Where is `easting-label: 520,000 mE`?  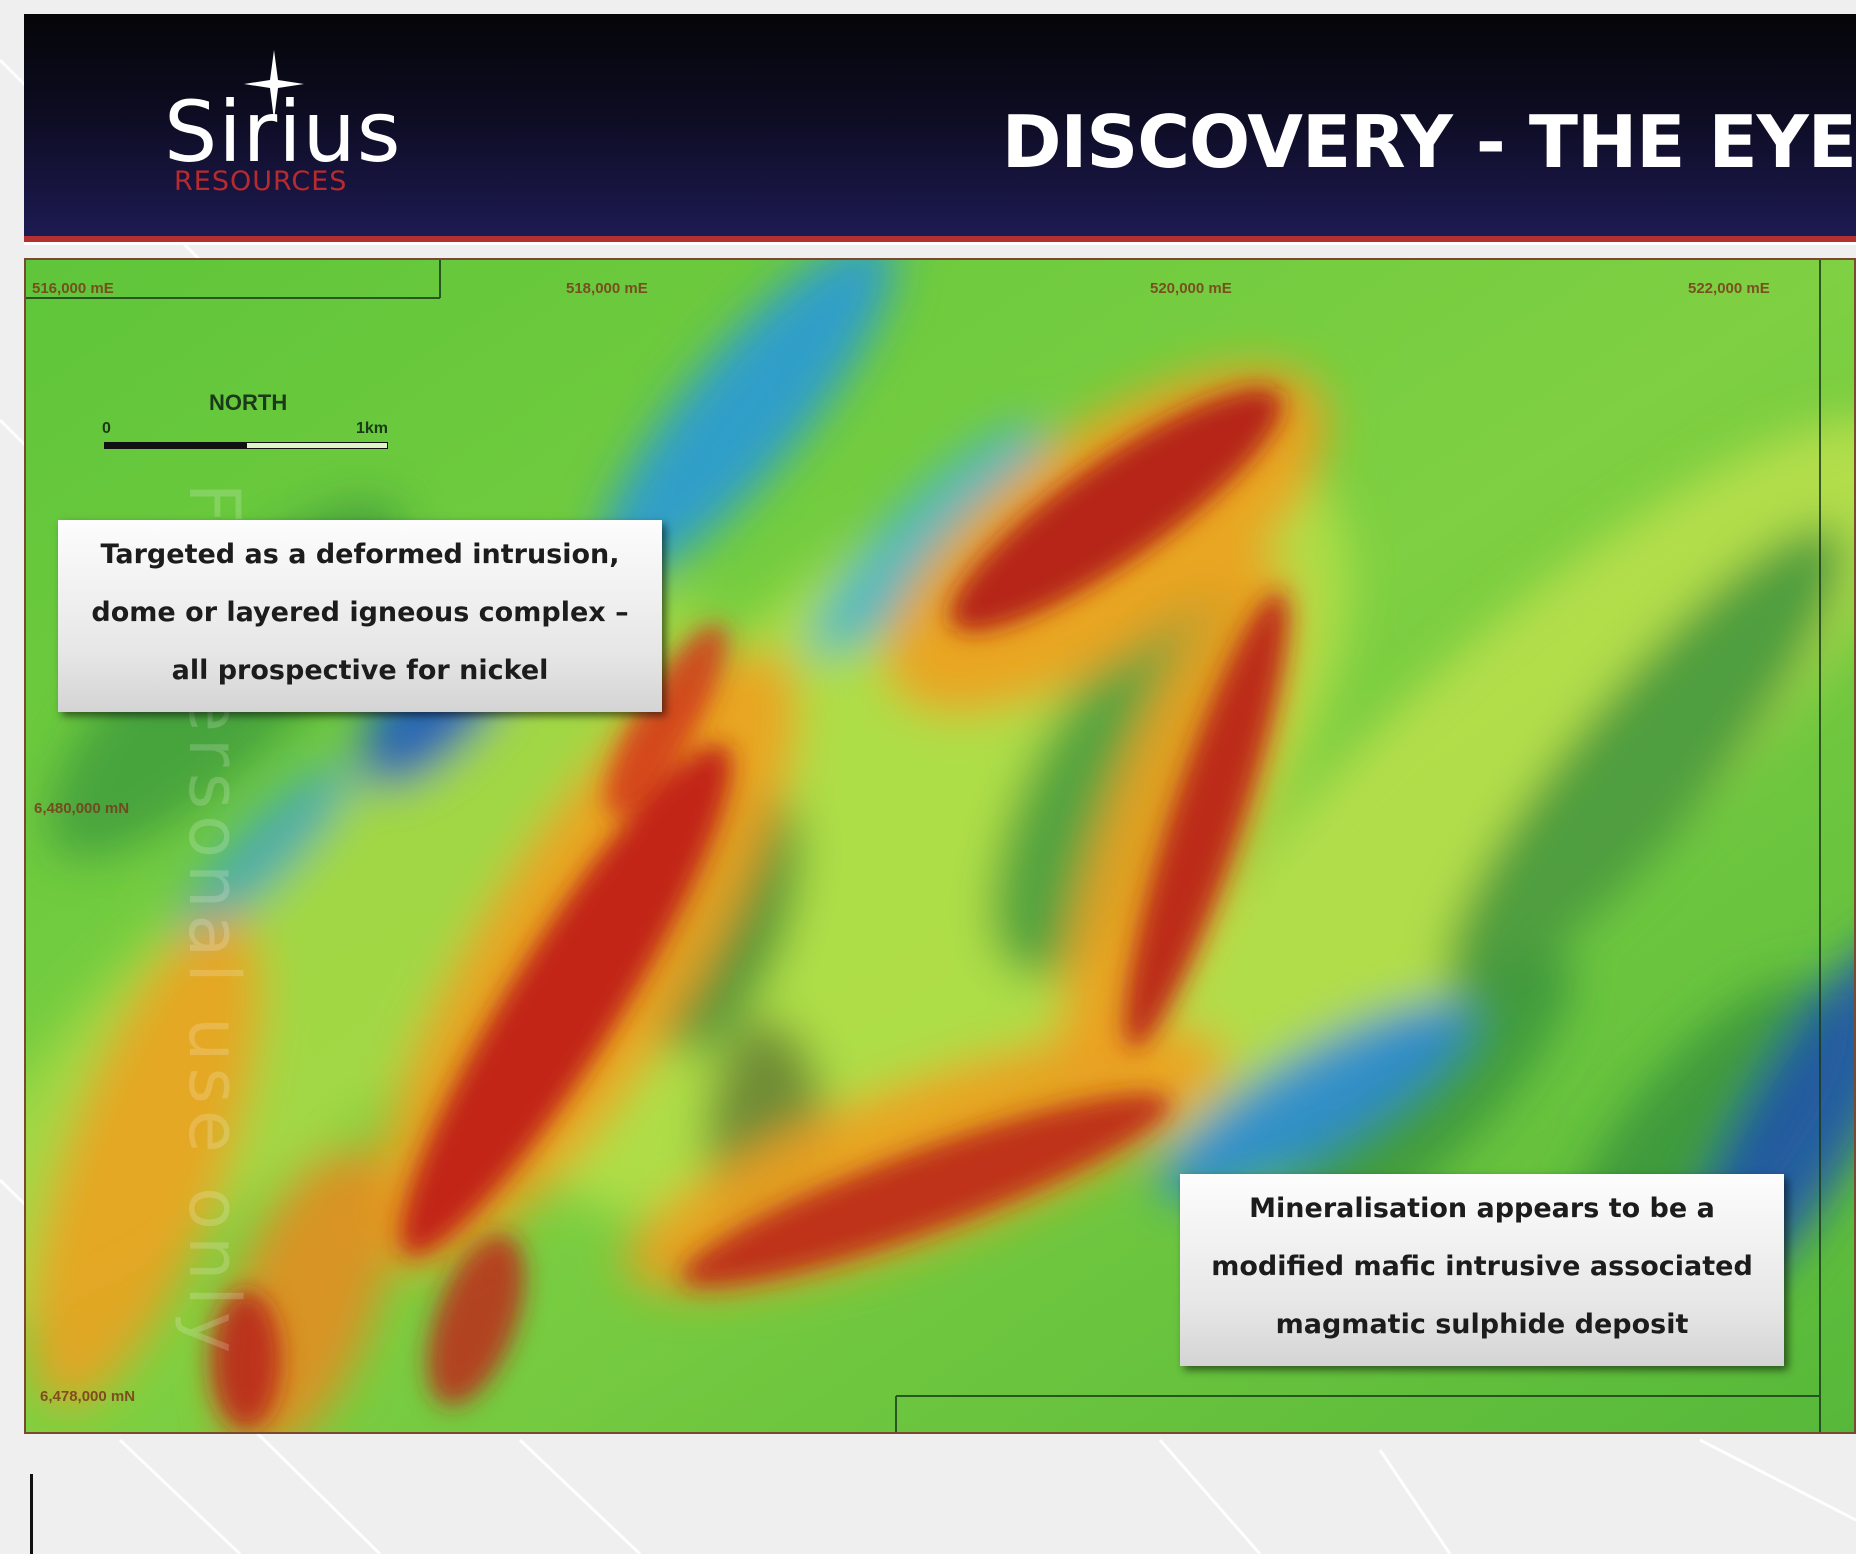
easting-label: 520,000 mE is located at coordinates (1191, 288).